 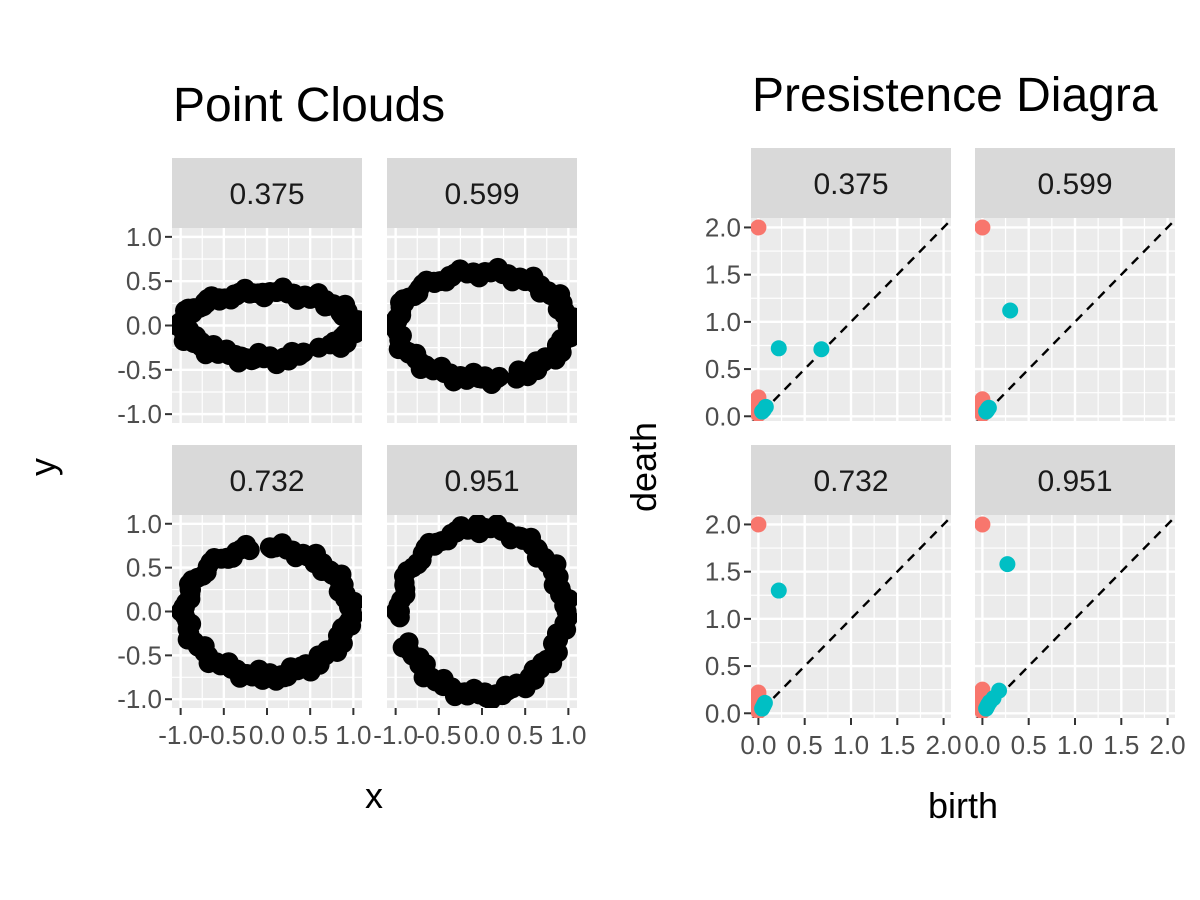 I want to click on facet-strip-label: 0.375, so click(x=266, y=194).